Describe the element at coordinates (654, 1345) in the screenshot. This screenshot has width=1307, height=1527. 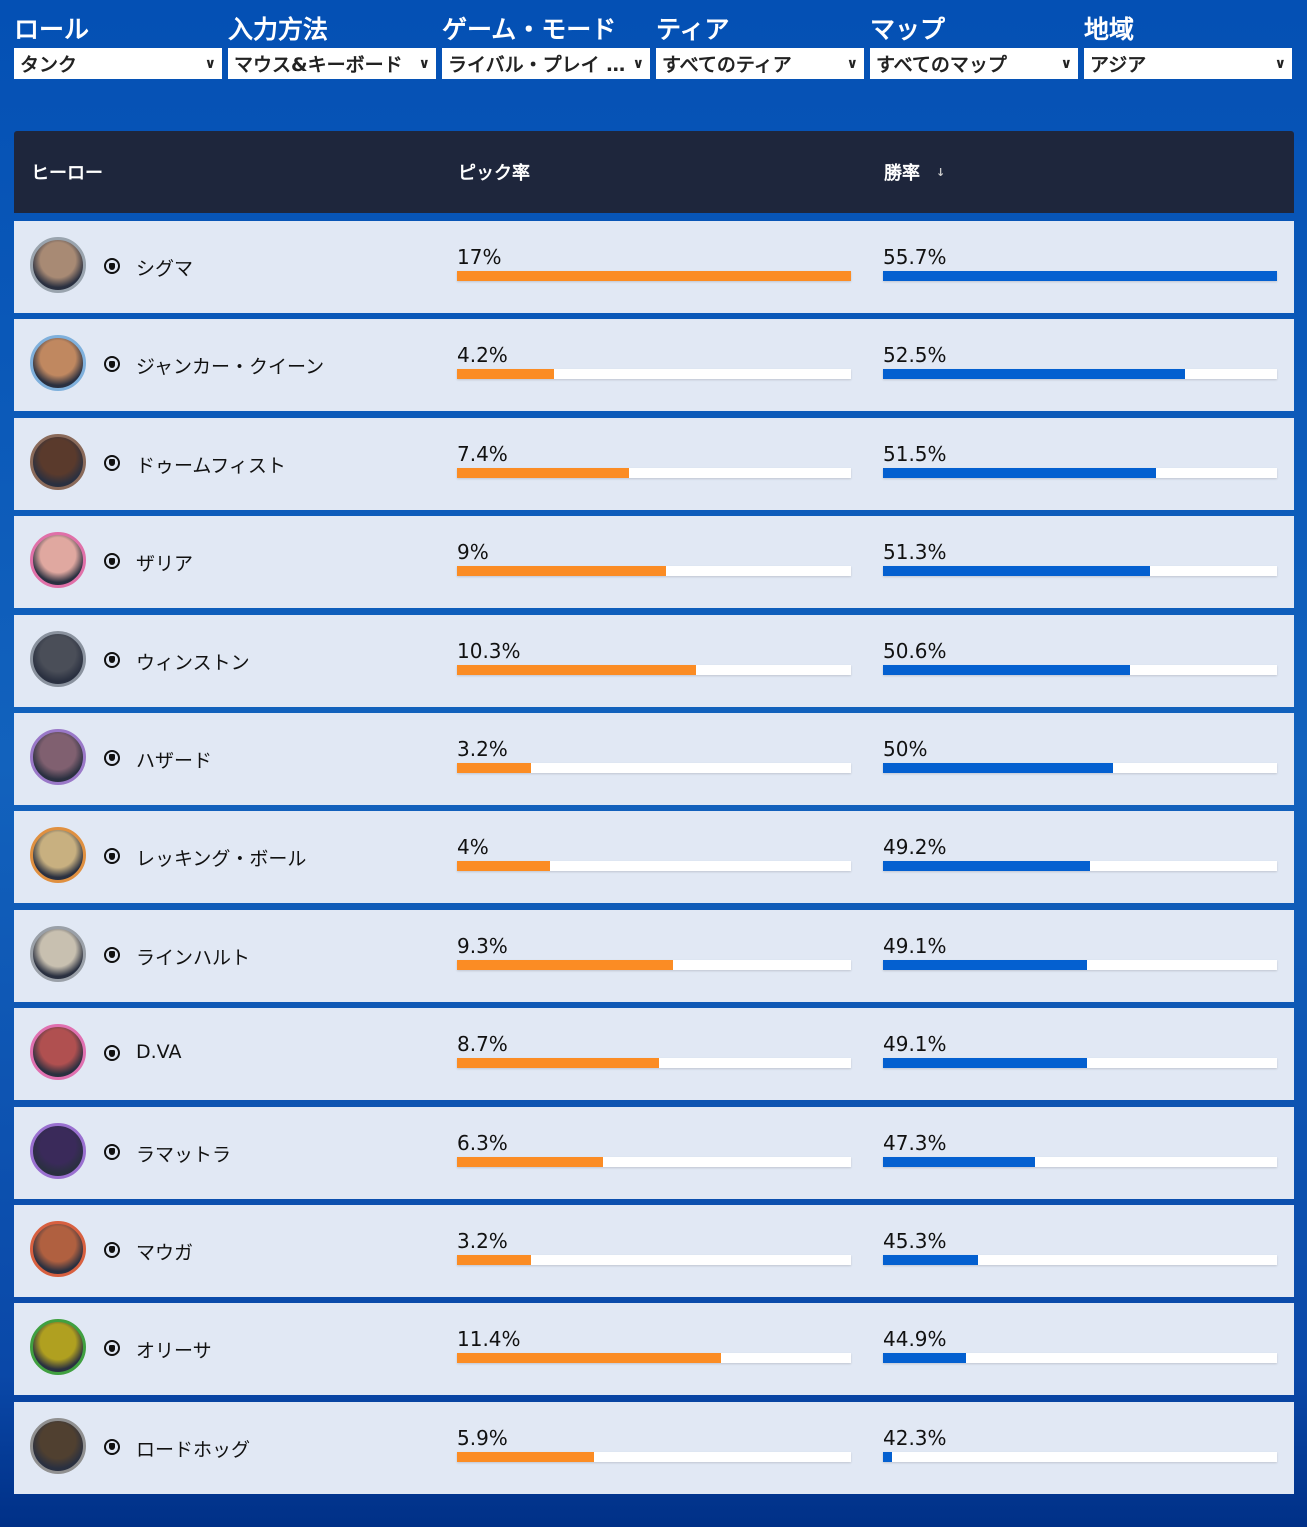
I see `pick-rate-cell: 11.4%` at that location.